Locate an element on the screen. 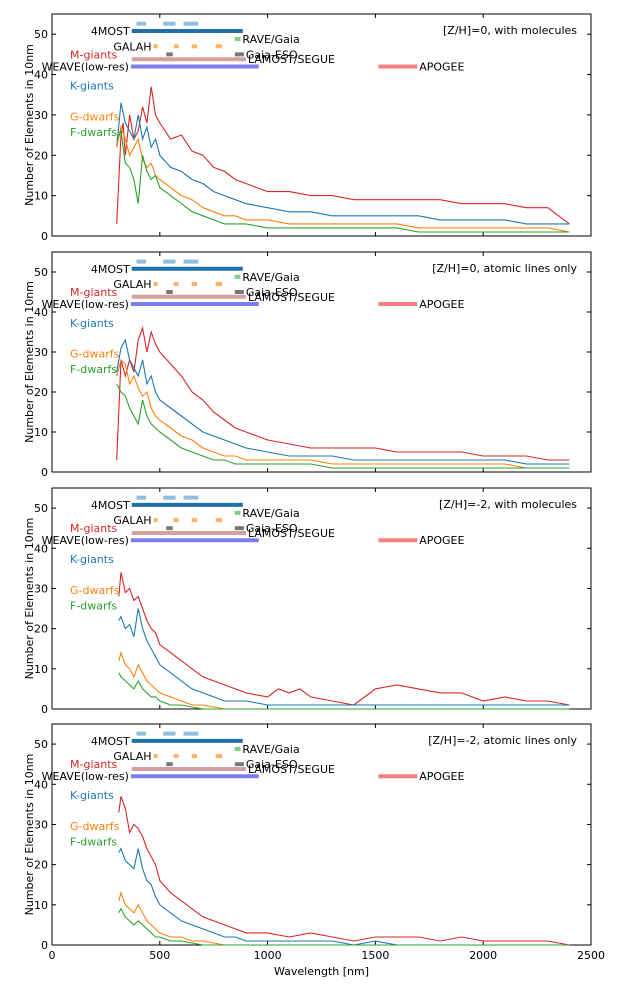 The width and height of the screenshot is (623, 991). x-tick-label: 2000 is located at coordinates (483, 955).